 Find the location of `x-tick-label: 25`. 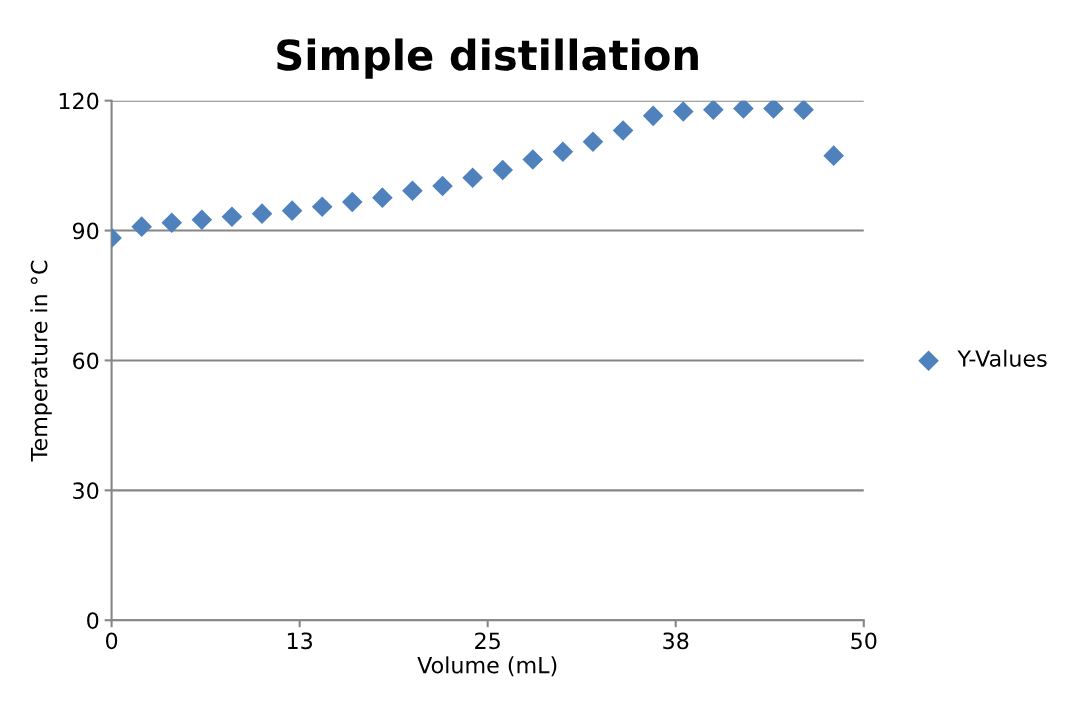

x-tick-label: 25 is located at coordinates (487, 641).